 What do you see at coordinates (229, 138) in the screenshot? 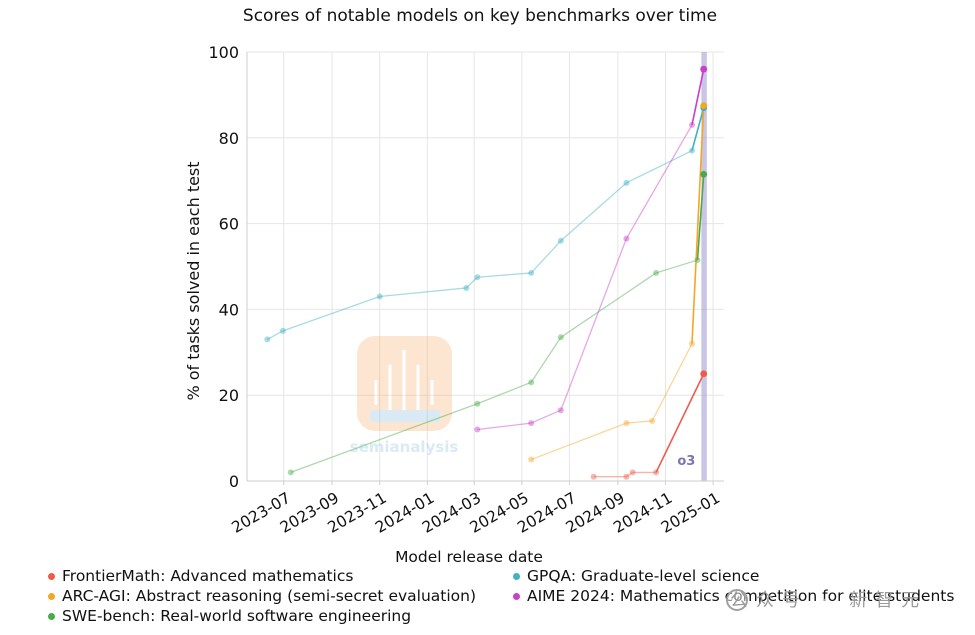
I see `y-tick-label: 80` at bounding box center [229, 138].